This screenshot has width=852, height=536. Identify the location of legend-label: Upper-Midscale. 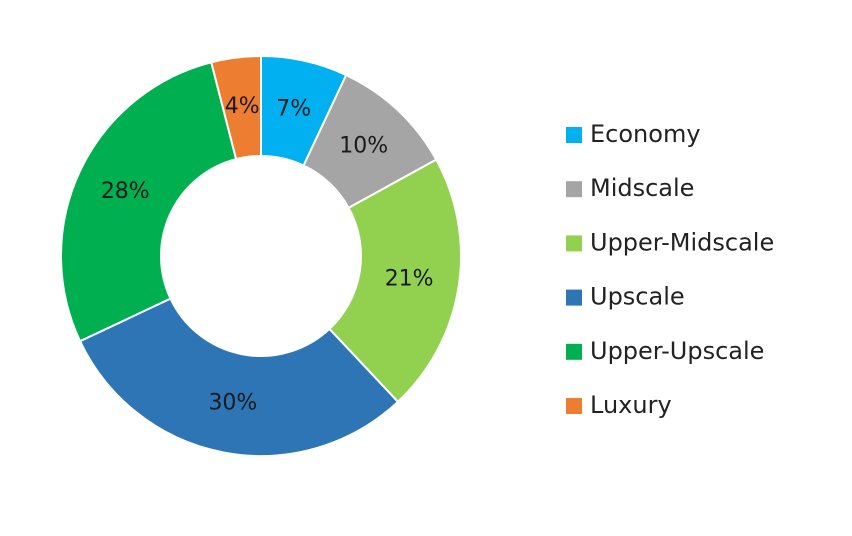
(682, 242).